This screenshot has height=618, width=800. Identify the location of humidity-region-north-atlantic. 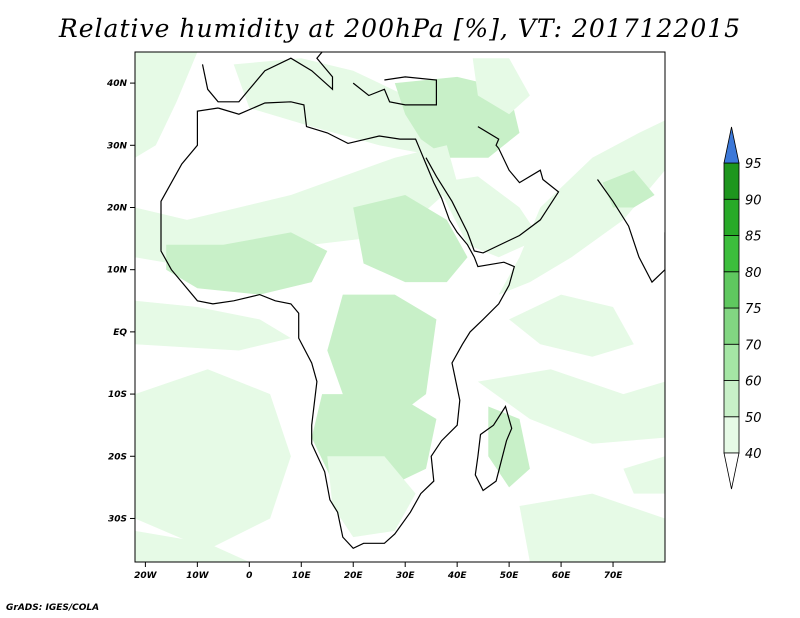
(166, 105).